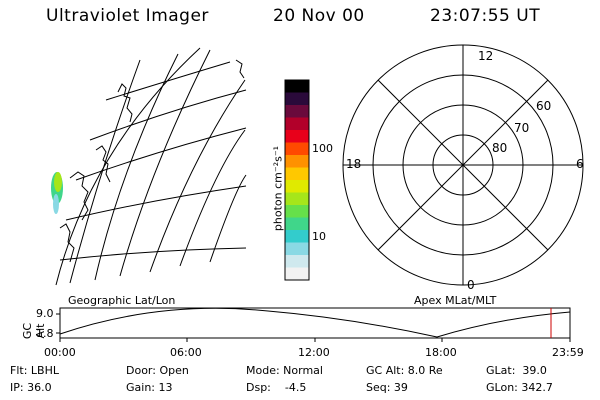 The width and height of the screenshot is (600, 400). I want to click on lat-label-80: 80, so click(499, 148).